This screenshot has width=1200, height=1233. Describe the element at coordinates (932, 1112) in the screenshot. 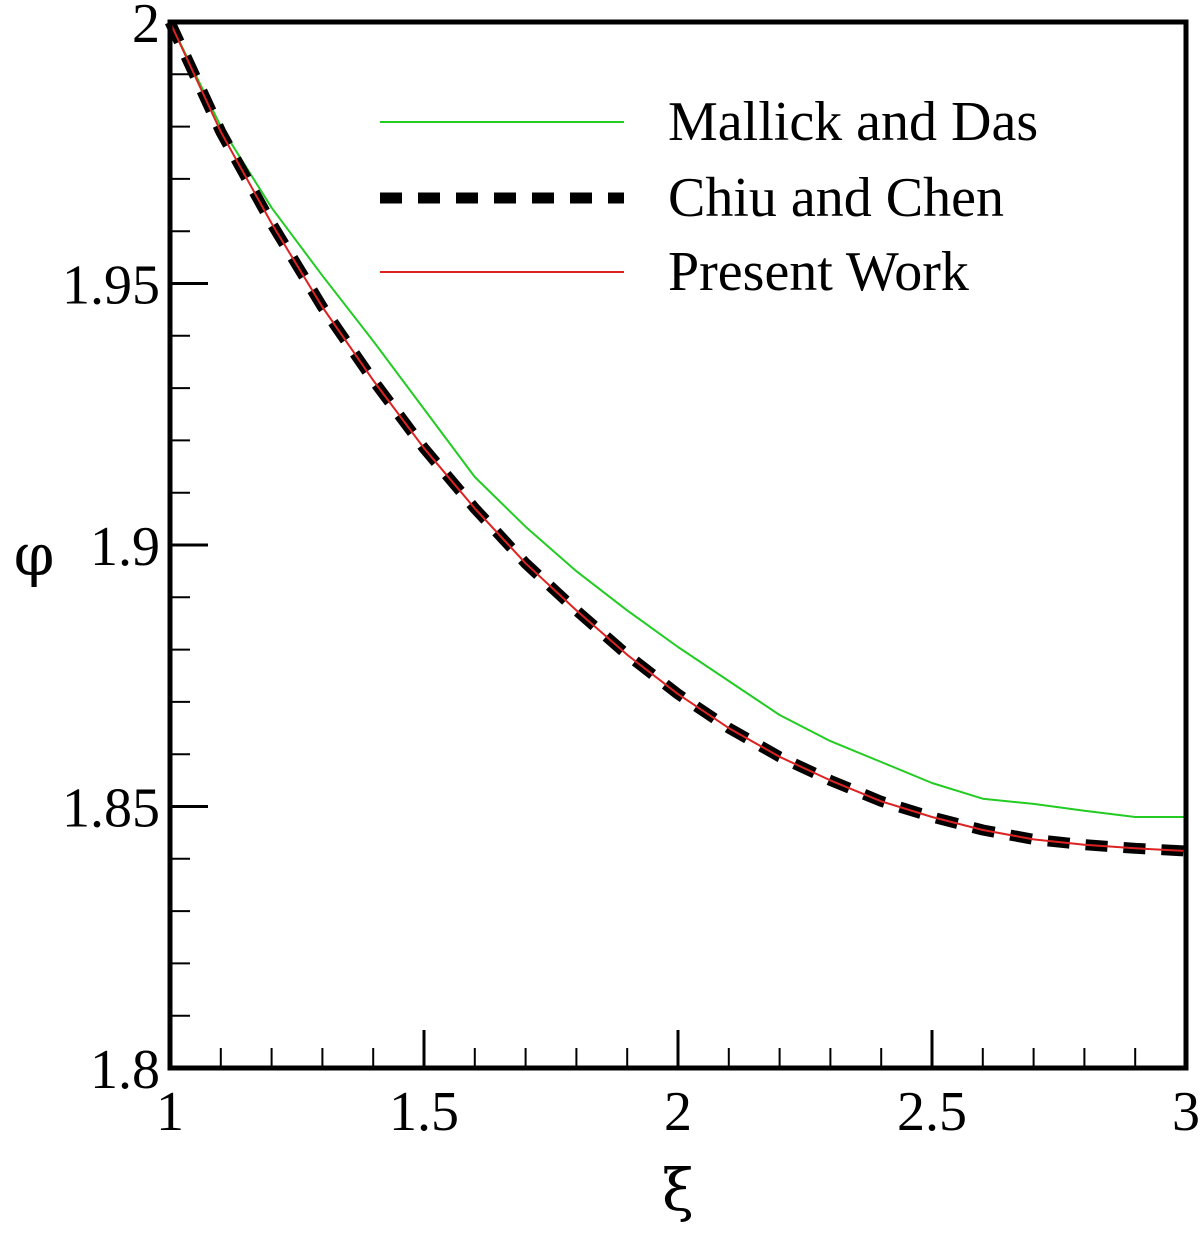

I see `x-tick-label: 2.5` at that location.